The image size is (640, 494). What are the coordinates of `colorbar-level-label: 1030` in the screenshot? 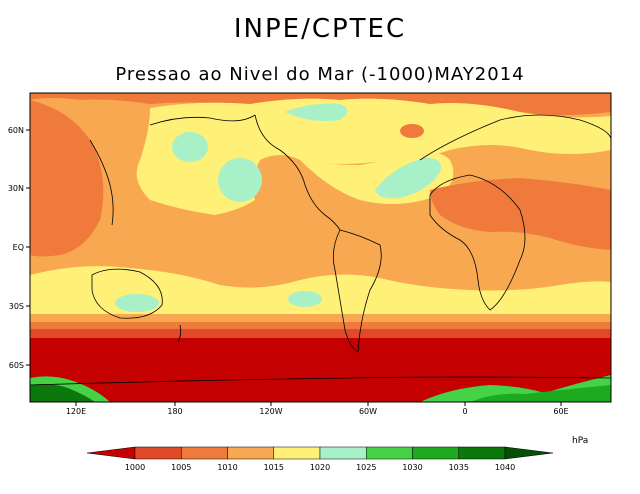 It's located at (412, 467).